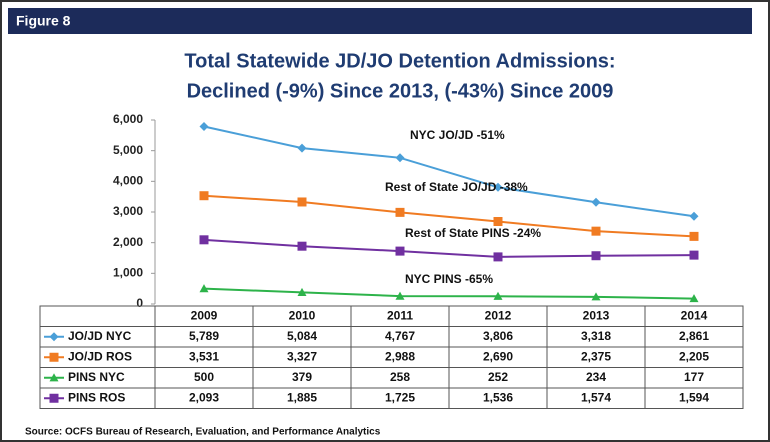  What do you see at coordinates (302, 397) in the screenshot?
I see `table-cell: 1,885` at bounding box center [302, 397].